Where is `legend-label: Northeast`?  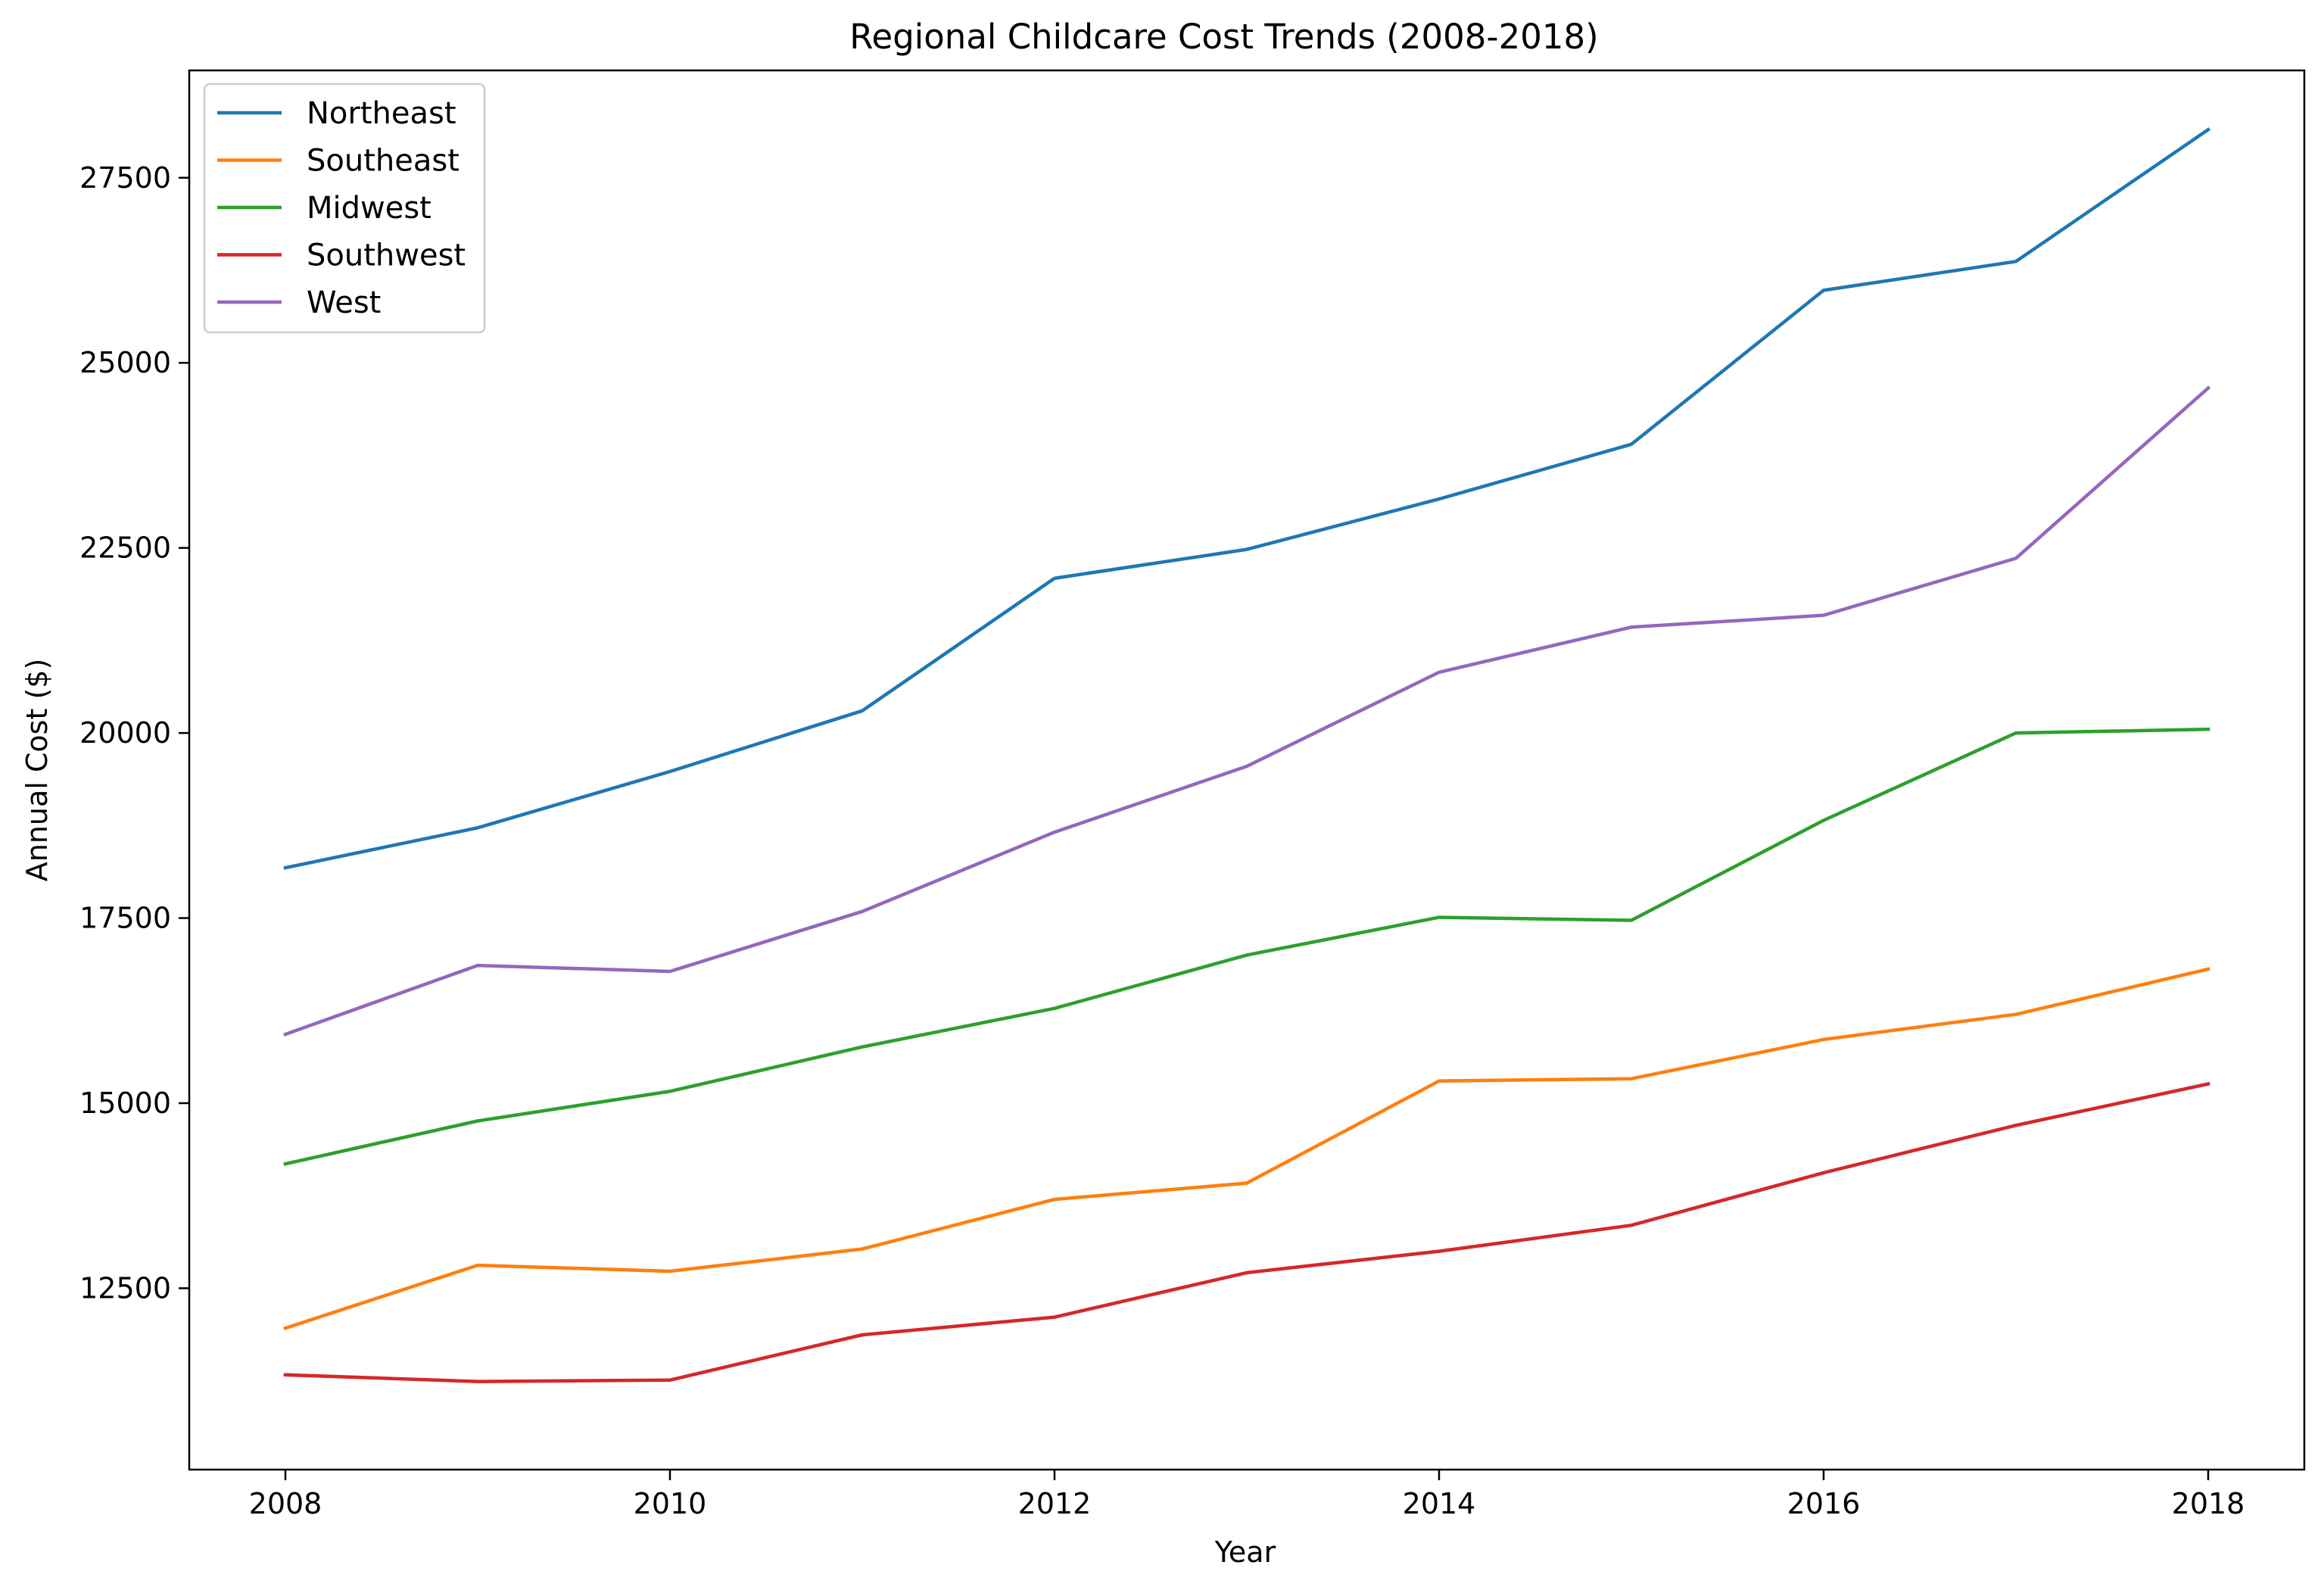 legend-label: Northeast is located at coordinates (381, 113).